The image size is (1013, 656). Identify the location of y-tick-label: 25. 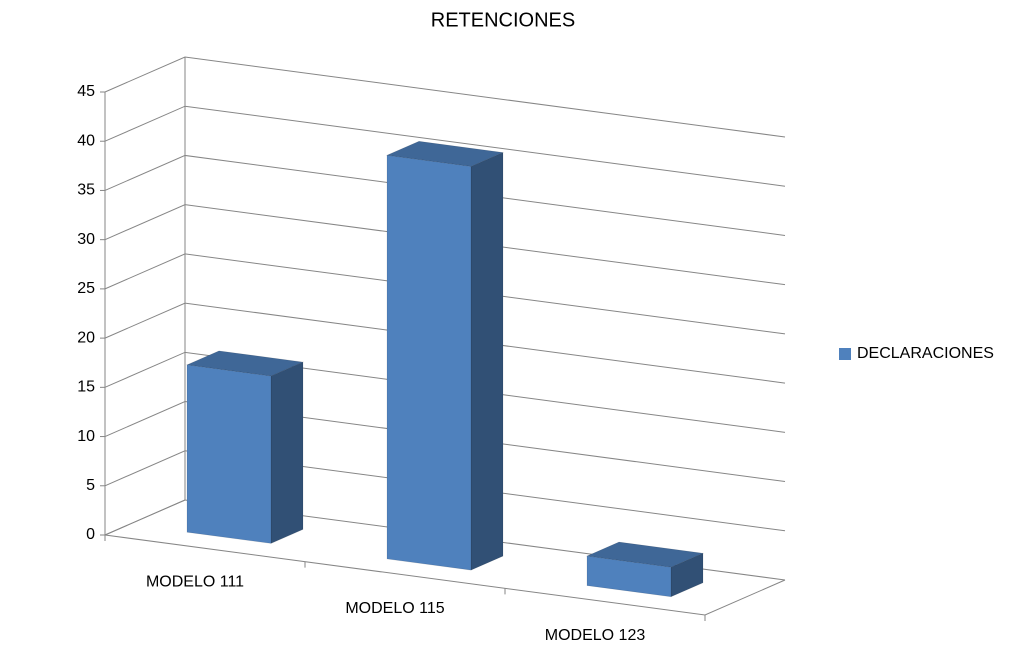
(86, 288).